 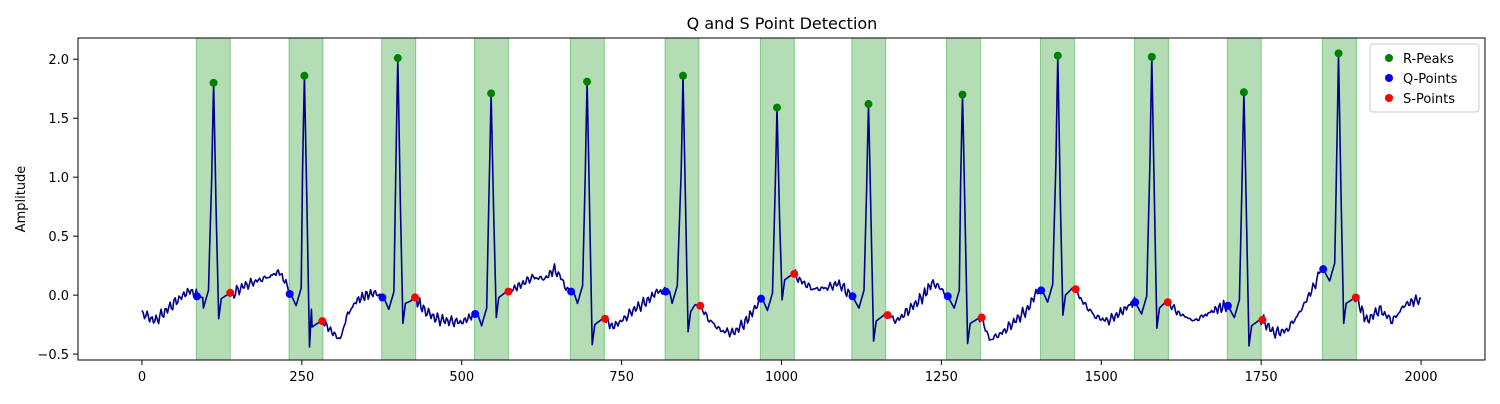 I want to click on x-tick-label: 750, so click(x=621, y=377).